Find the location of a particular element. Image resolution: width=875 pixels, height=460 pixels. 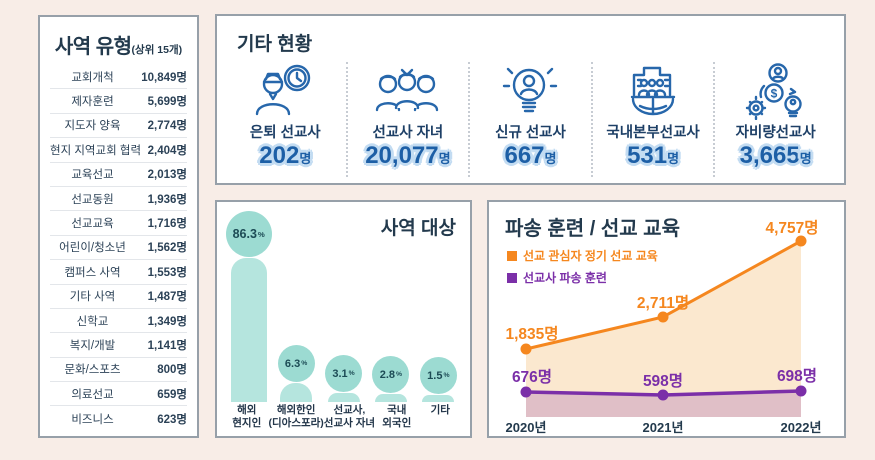

ministry-target-title: 사역 대상 is located at coordinates (418, 228).